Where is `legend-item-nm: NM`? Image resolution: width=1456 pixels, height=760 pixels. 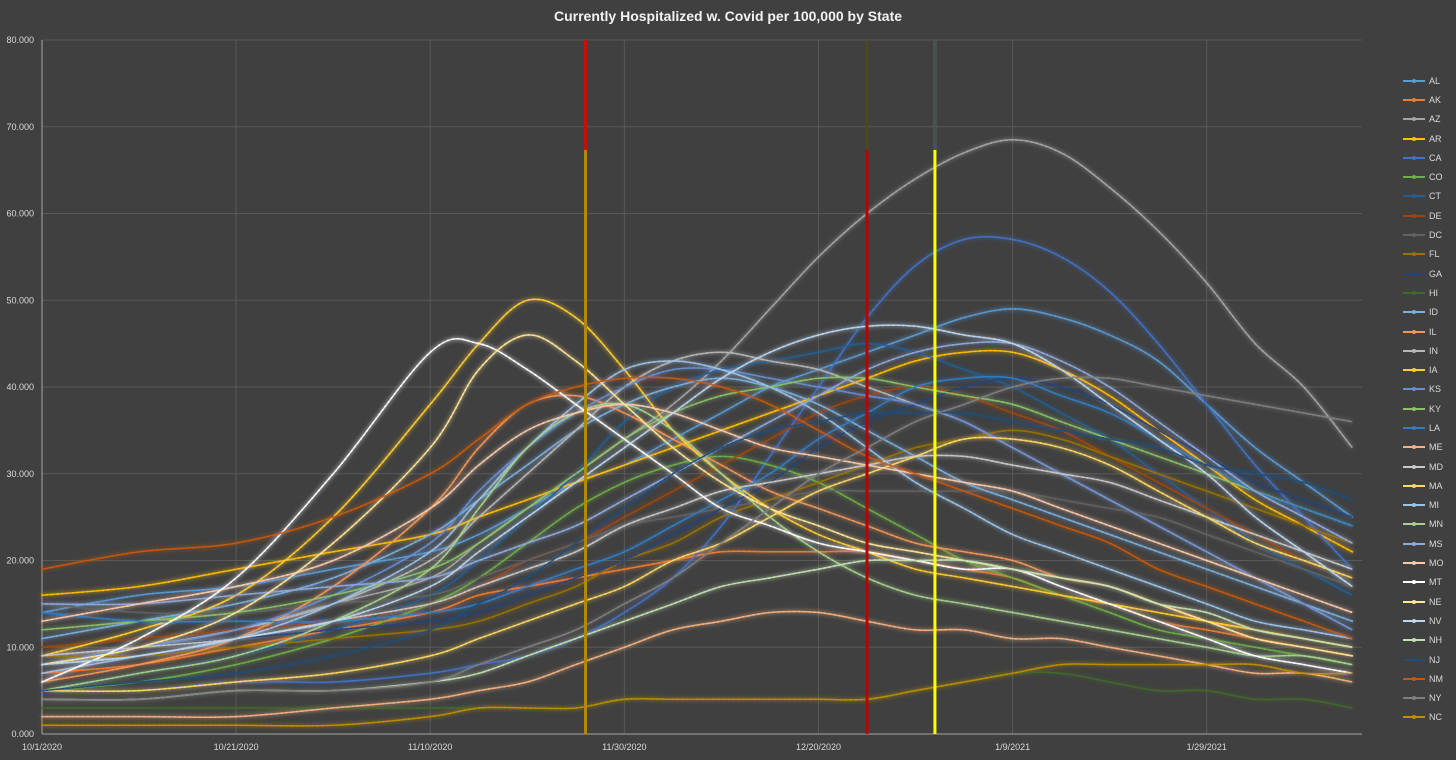
legend-item-nm: NM is located at coordinates (1428, 678).